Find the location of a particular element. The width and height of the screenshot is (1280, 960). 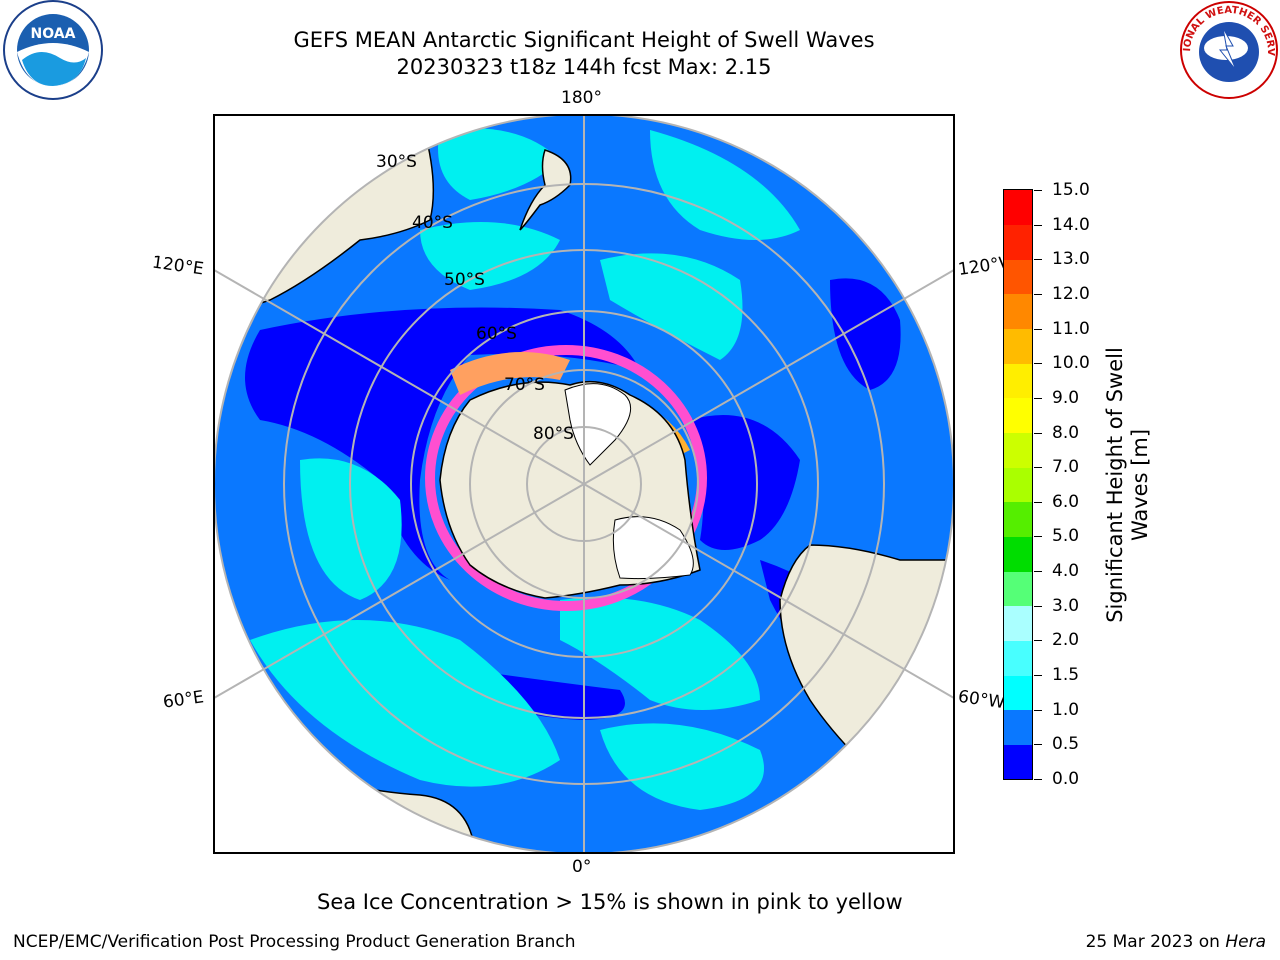

colorbar-tick-label: 13.0 is located at coordinates (1071, 259).